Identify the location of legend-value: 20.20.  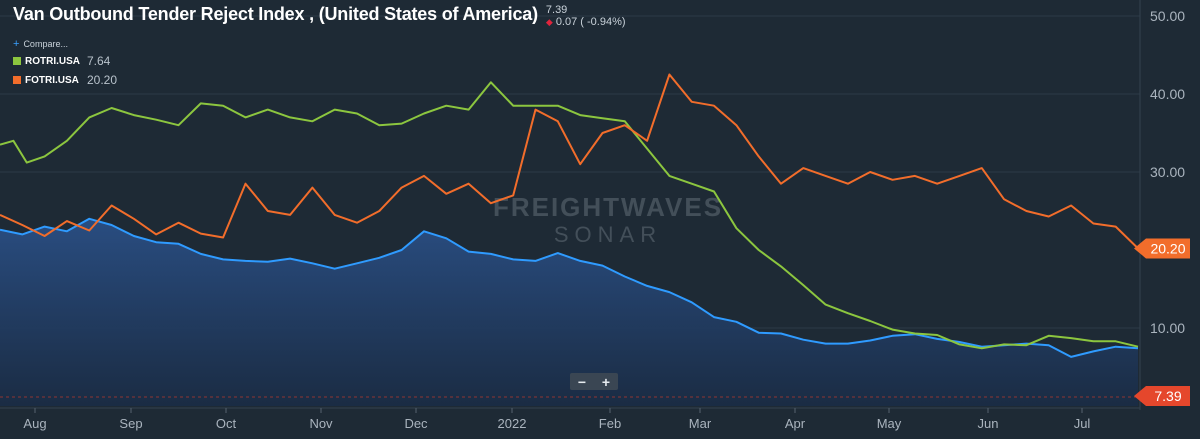
(102, 80).